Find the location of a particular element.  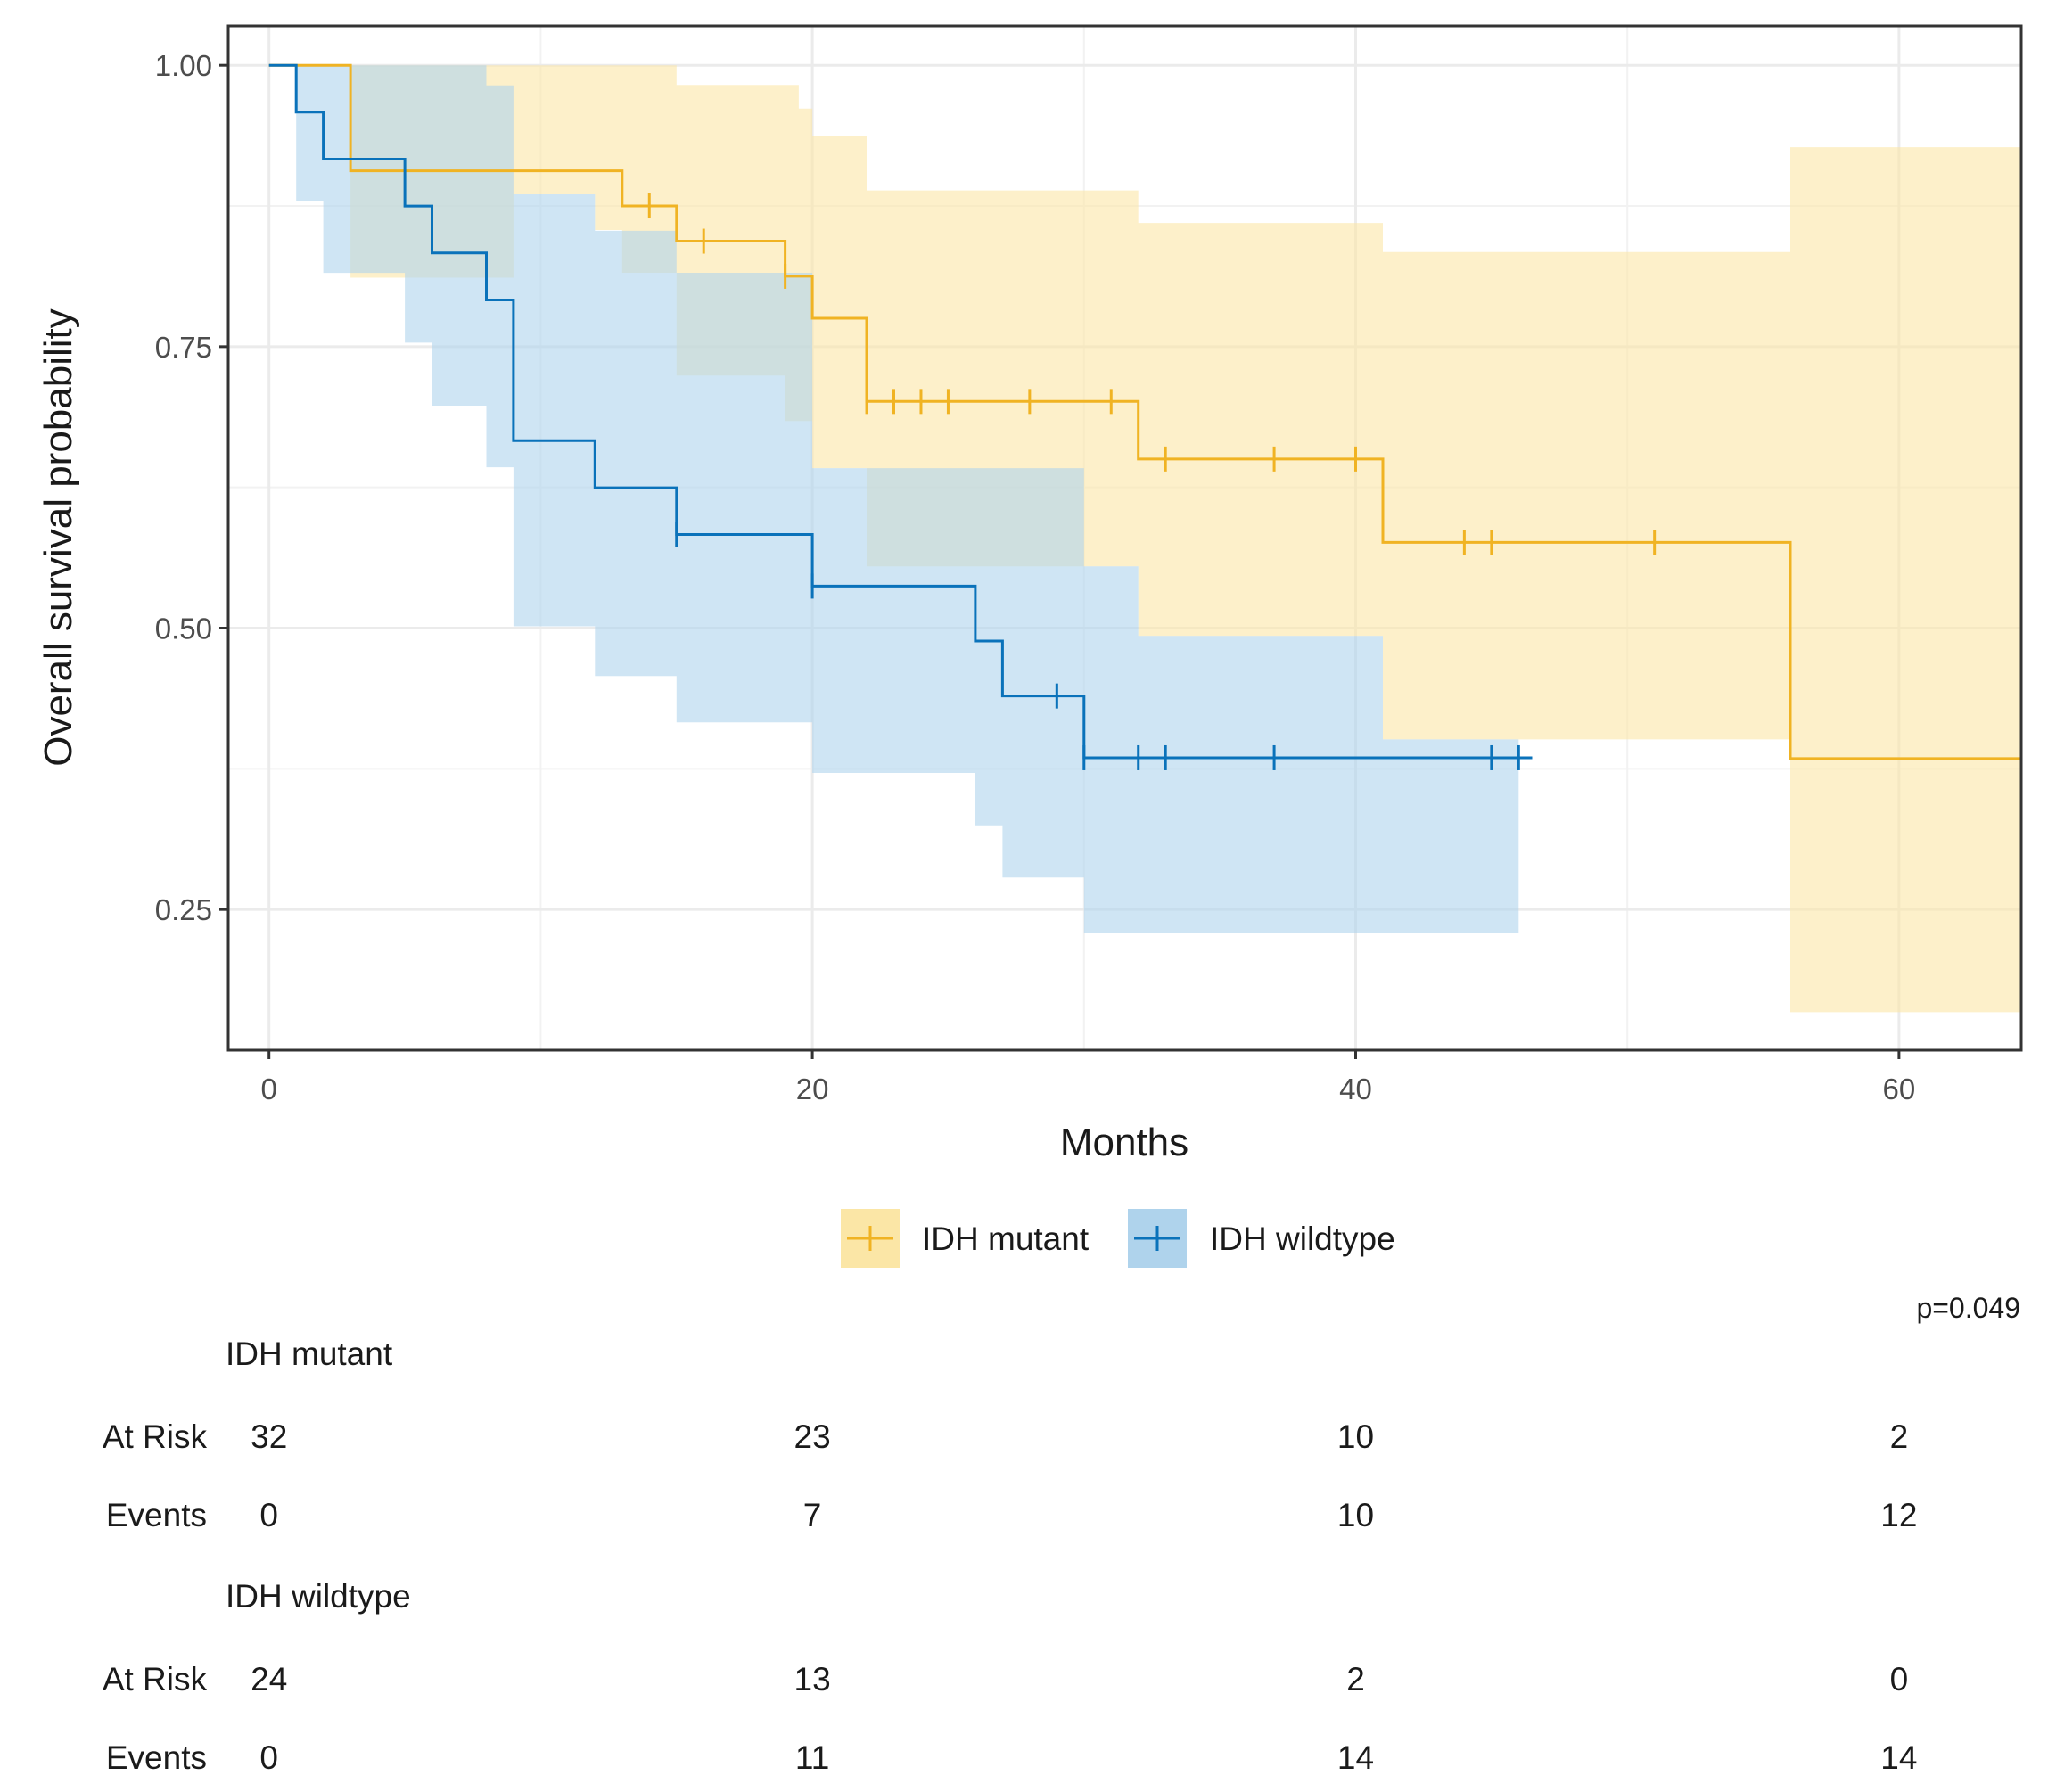

at-risk-value: 23 is located at coordinates (813, 1437).